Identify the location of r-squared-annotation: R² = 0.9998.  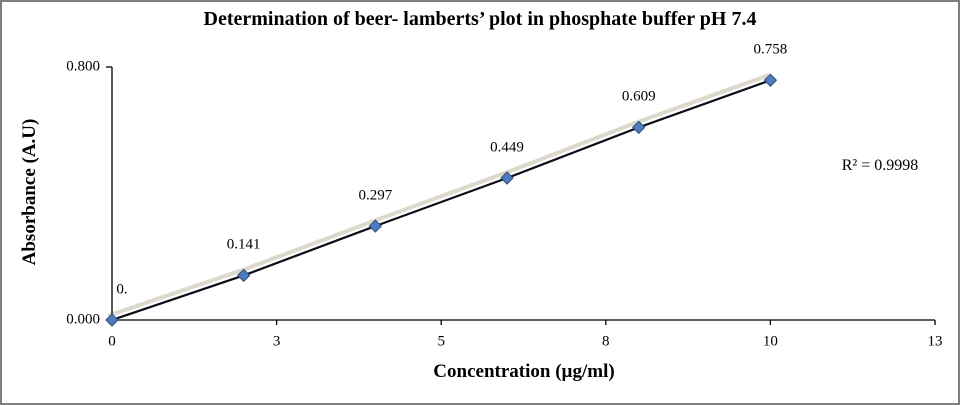
(880, 165).